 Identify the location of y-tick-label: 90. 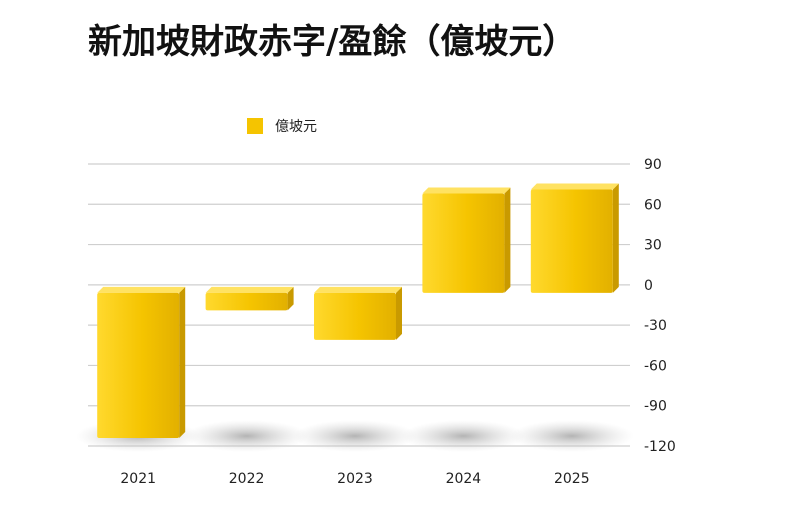
(653, 165).